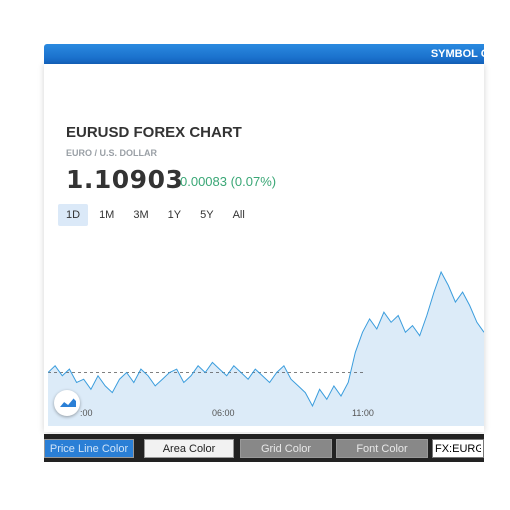  What do you see at coordinates (154, 132) in the screenshot?
I see `chart-title: EURUSD FOREX CHART` at bounding box center [154, 132].